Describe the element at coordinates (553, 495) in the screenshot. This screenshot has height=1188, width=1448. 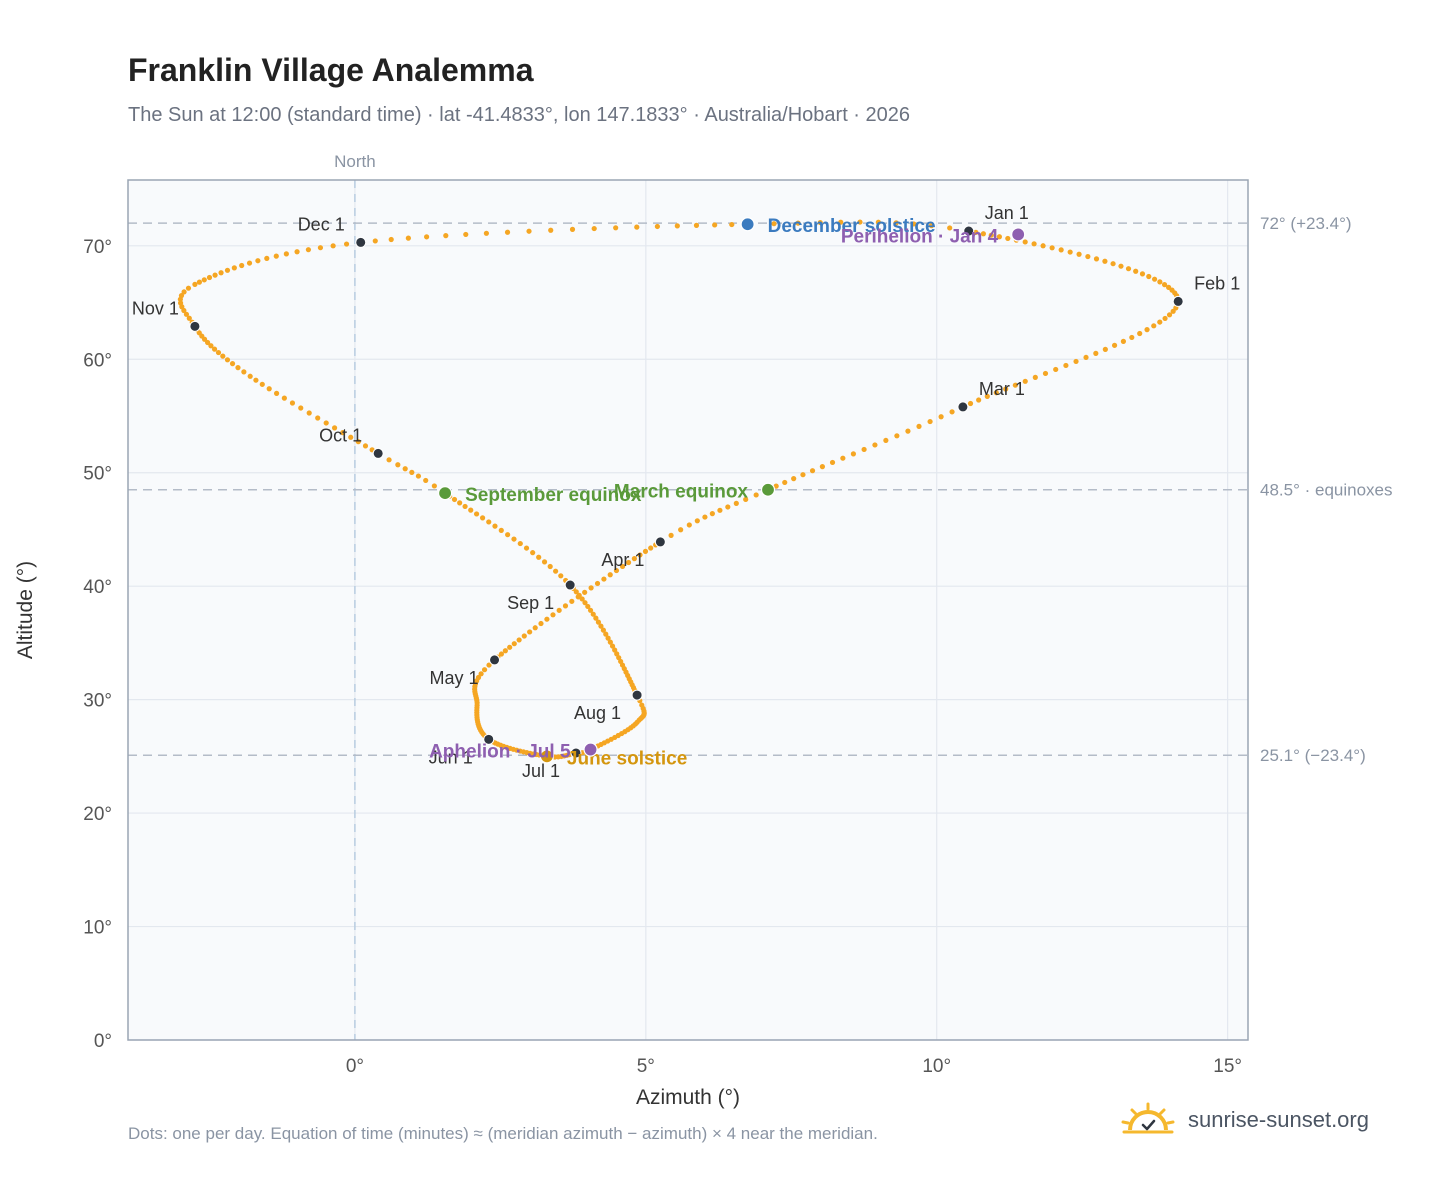
I see `event-label: September equinox` at that location.